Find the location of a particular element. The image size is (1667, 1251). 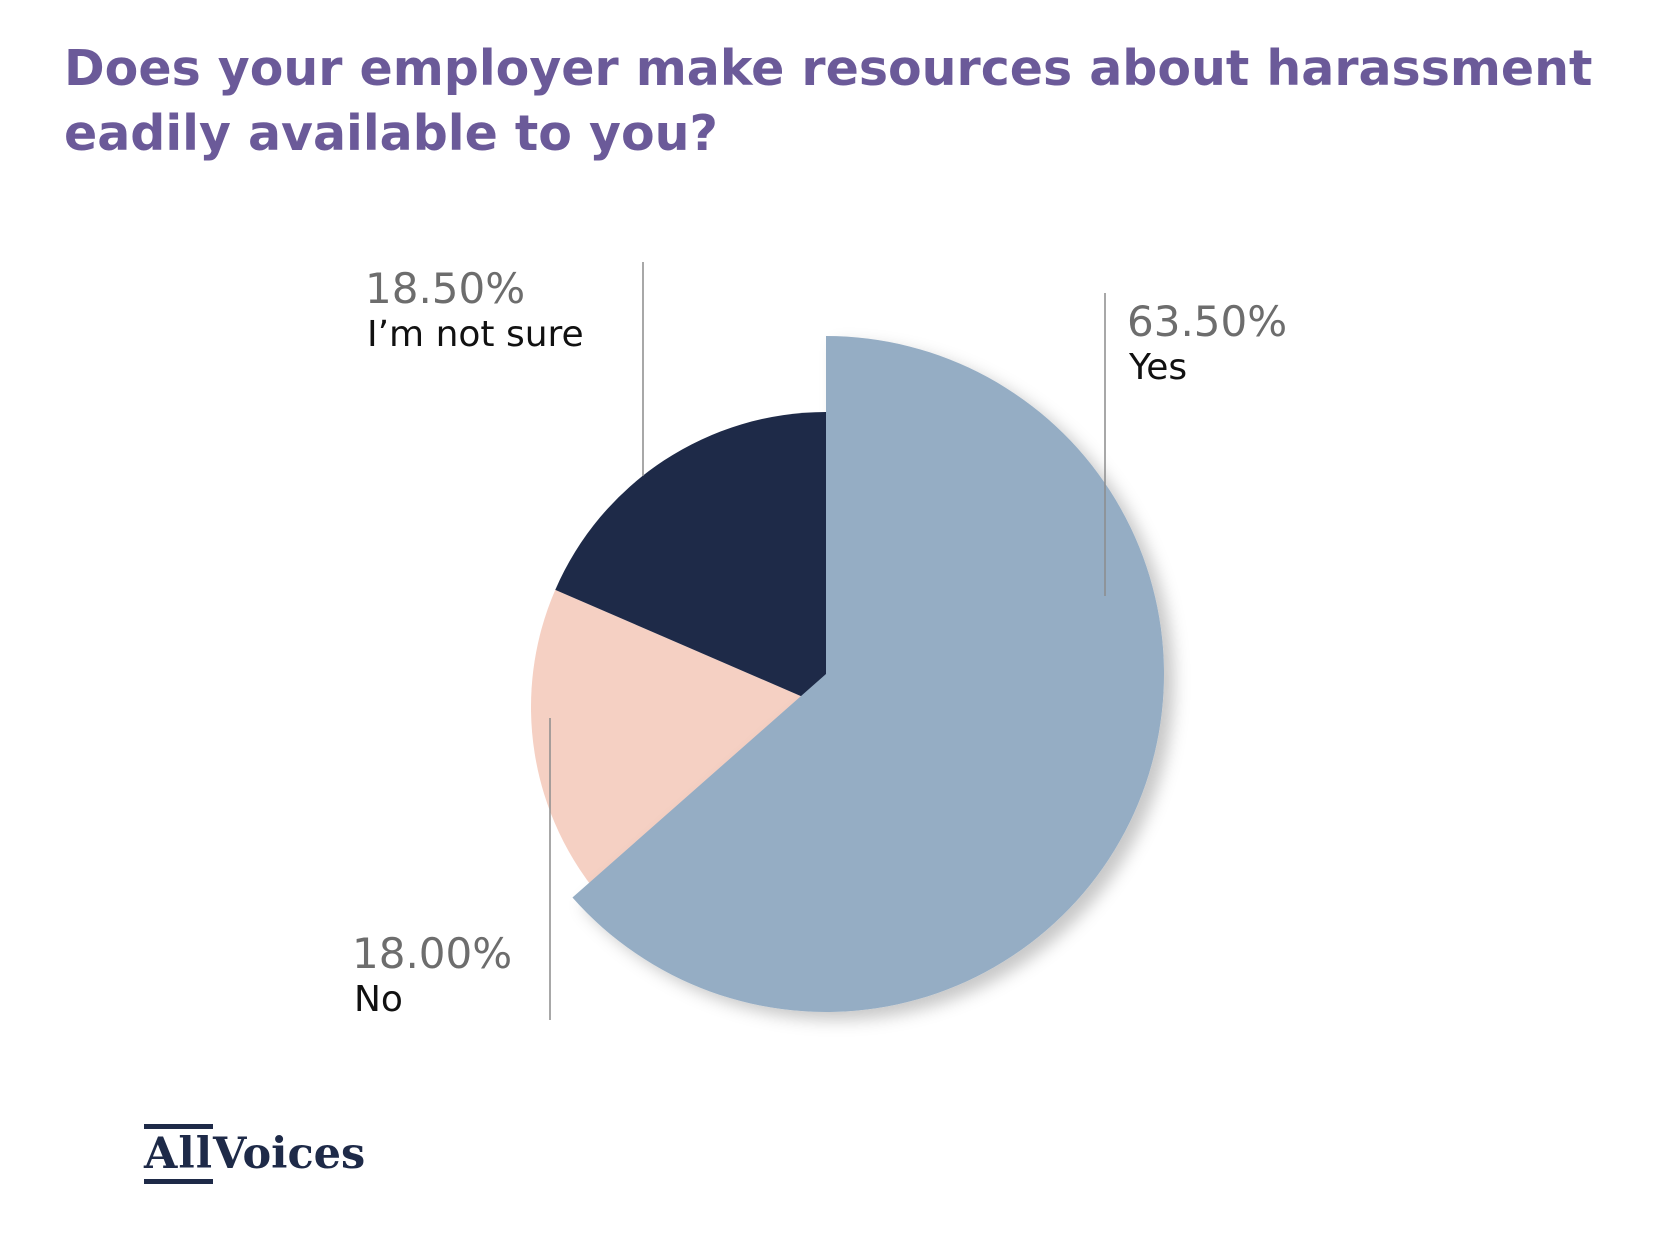

slice-label-not-sure: I’m not sure is located at coordinates (475, 334).